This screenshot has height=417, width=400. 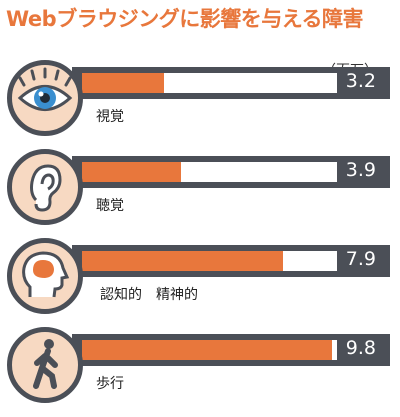 I want to click on data-label: 3.2, so click(x=360, y=81).